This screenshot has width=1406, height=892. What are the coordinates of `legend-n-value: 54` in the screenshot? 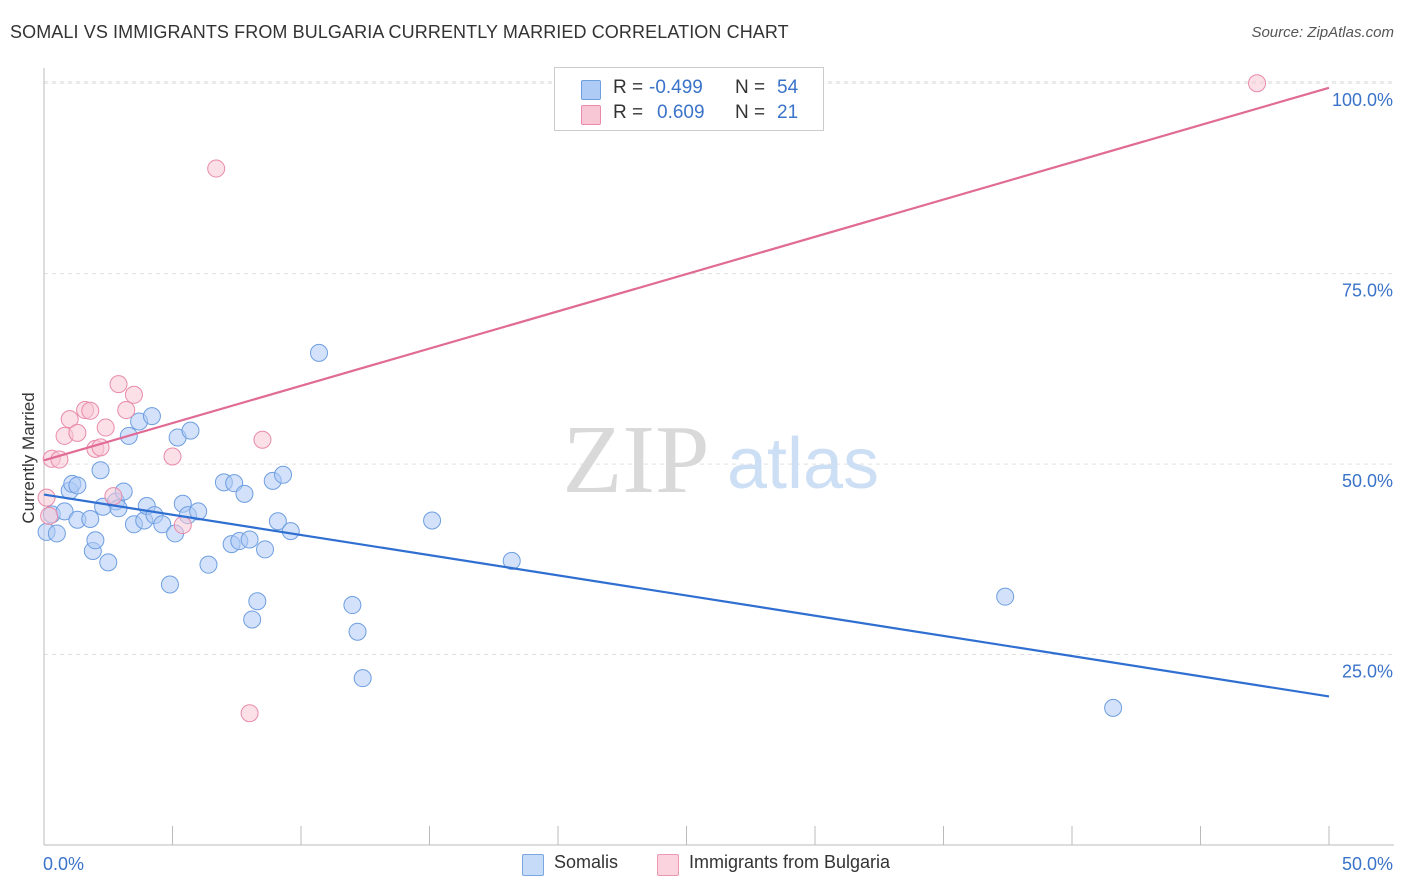 It's located at (788, 87).